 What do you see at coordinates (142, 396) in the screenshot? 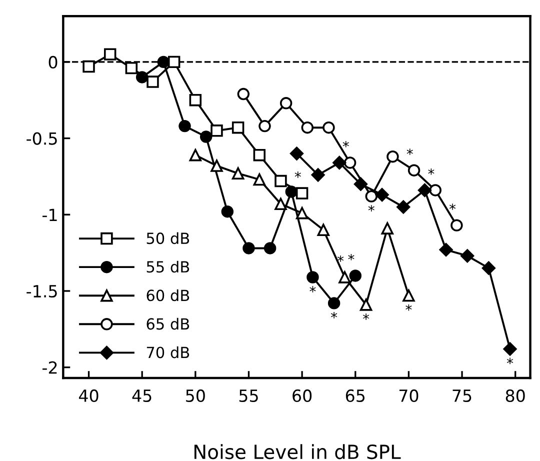
I see `x-tick-label: 45` at bounding box center [142, 396].